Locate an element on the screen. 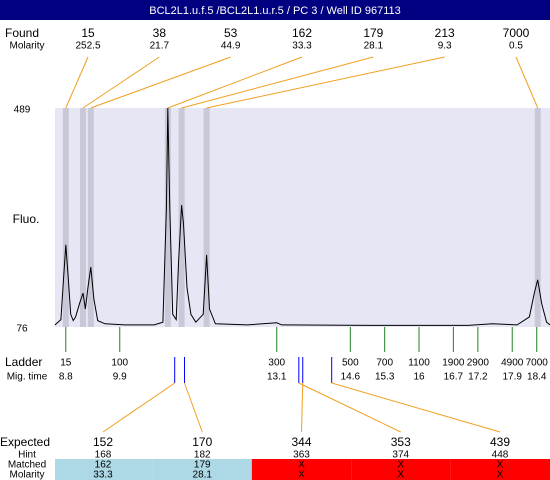 The image size is (550, 480). ladder-size: 500 is located at coordinates (350, 363).